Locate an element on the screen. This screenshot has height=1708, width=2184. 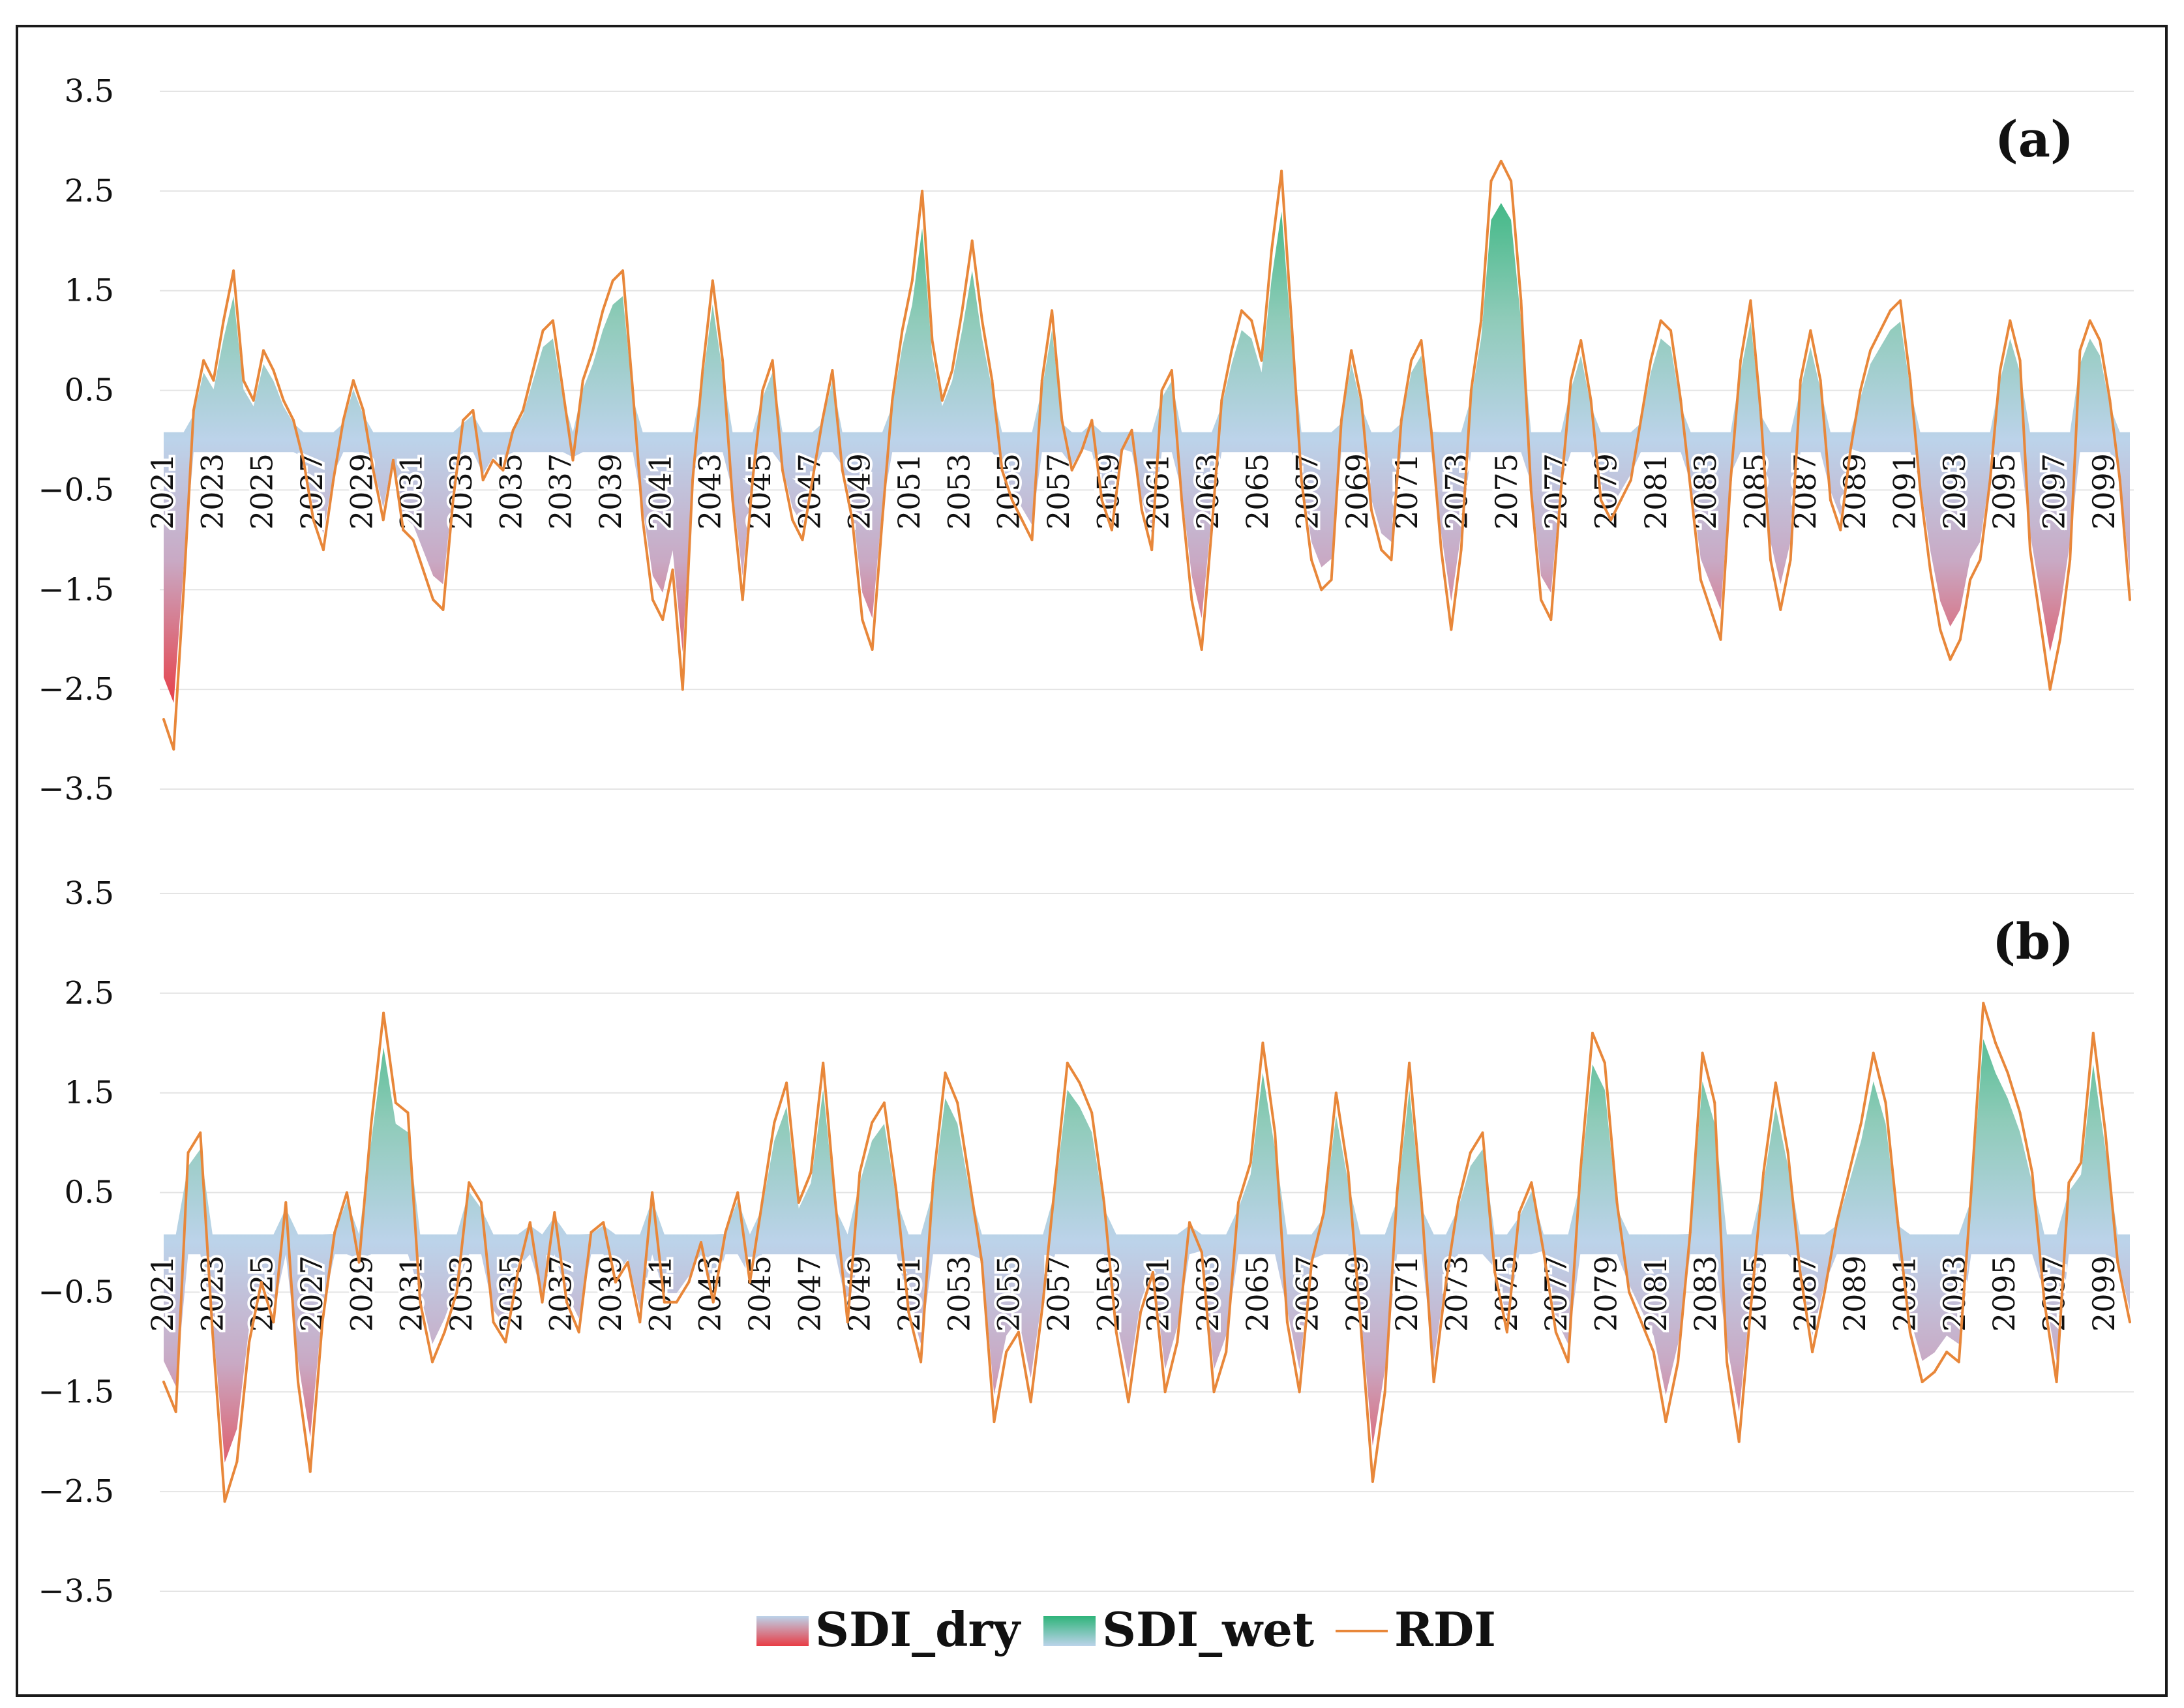
x-tick-label: 2039 is located at coordinates (611, 1293).